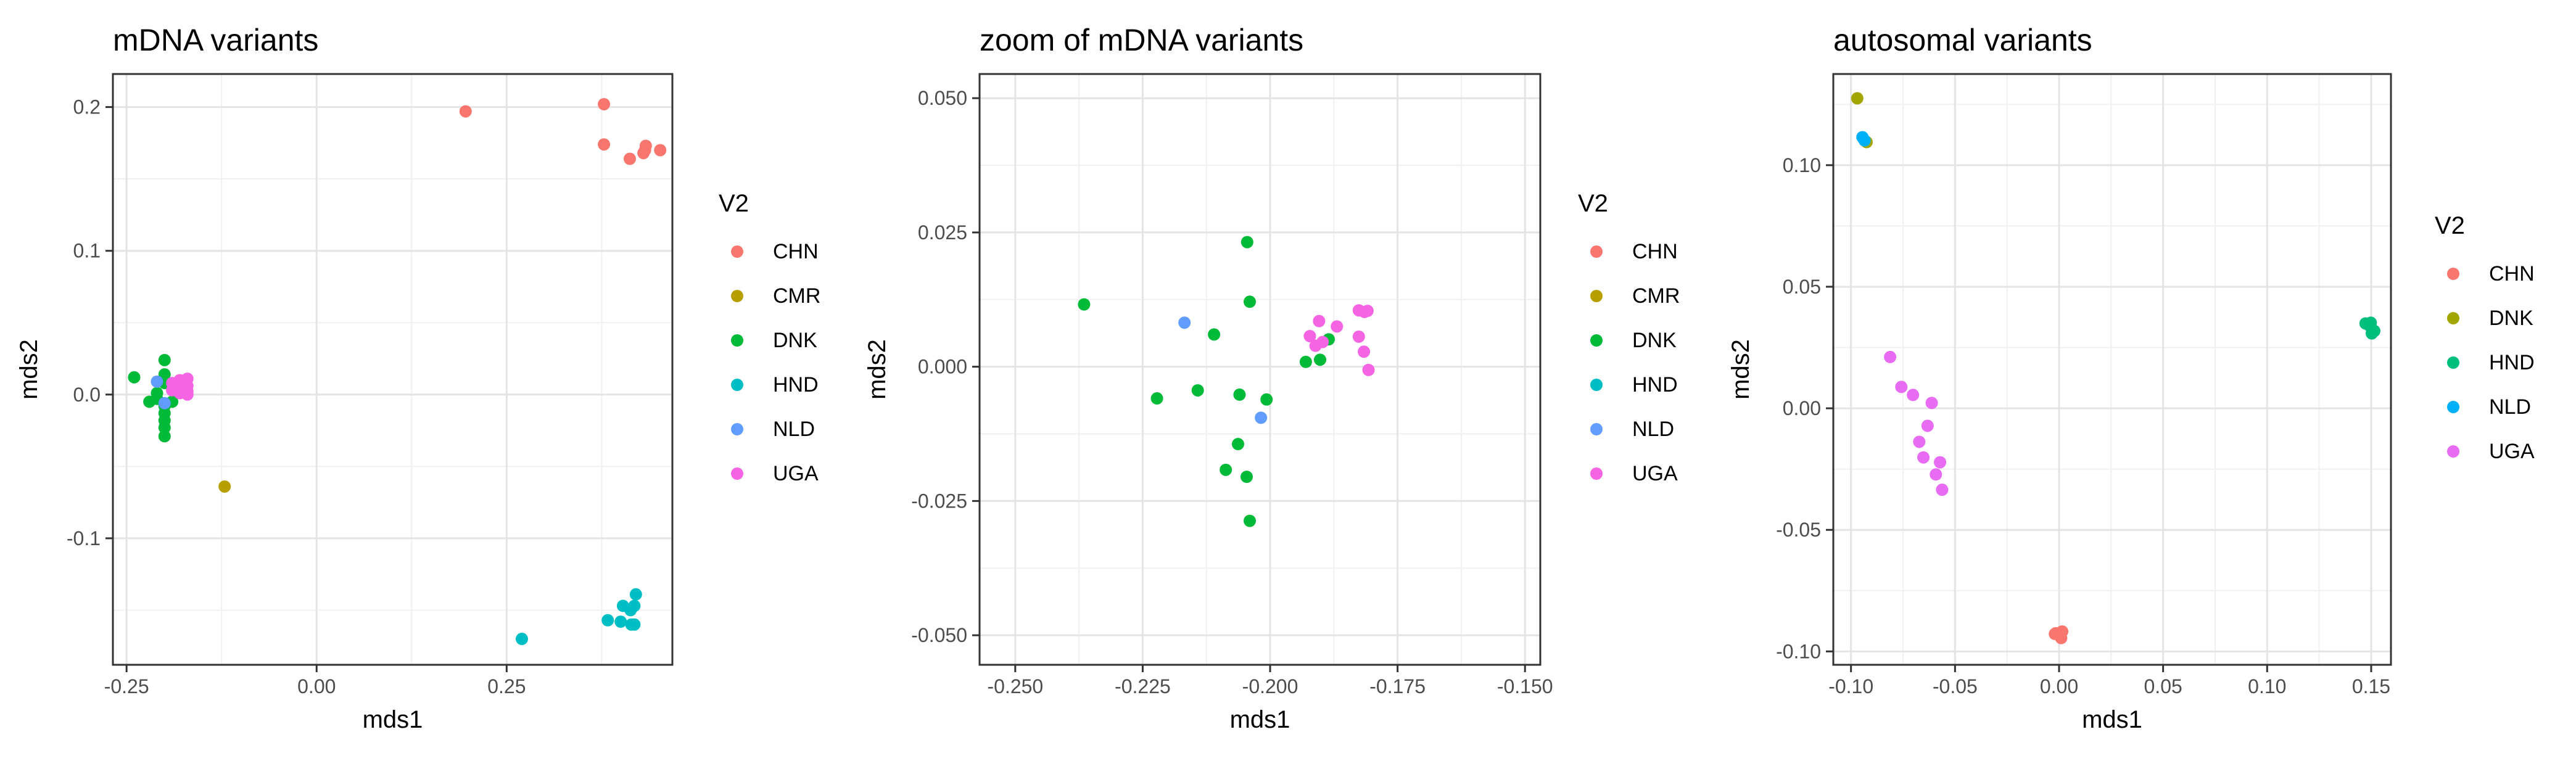 Image resolution: width=2576 pixels, height=761 pixels. What do you see at coordinates (942, 367) in the screenshot?
I see `y-tick-label: 0.000` at bounding box center [942, 367].